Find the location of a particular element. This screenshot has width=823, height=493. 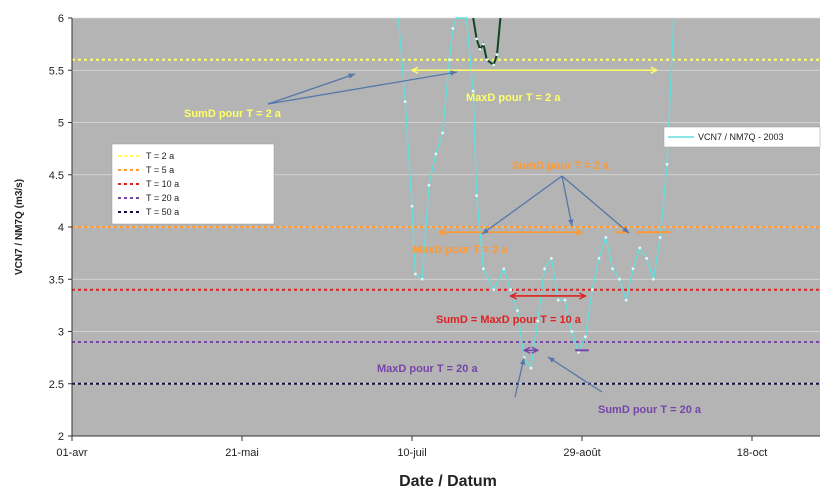

annotation-sumd-t20: SumD pour T = 20 a is located at coordinates (650, 410).